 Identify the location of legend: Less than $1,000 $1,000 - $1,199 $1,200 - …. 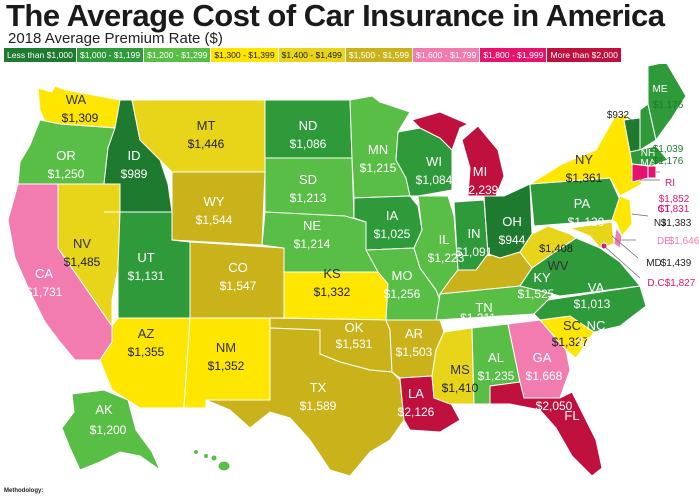
(312, 55).